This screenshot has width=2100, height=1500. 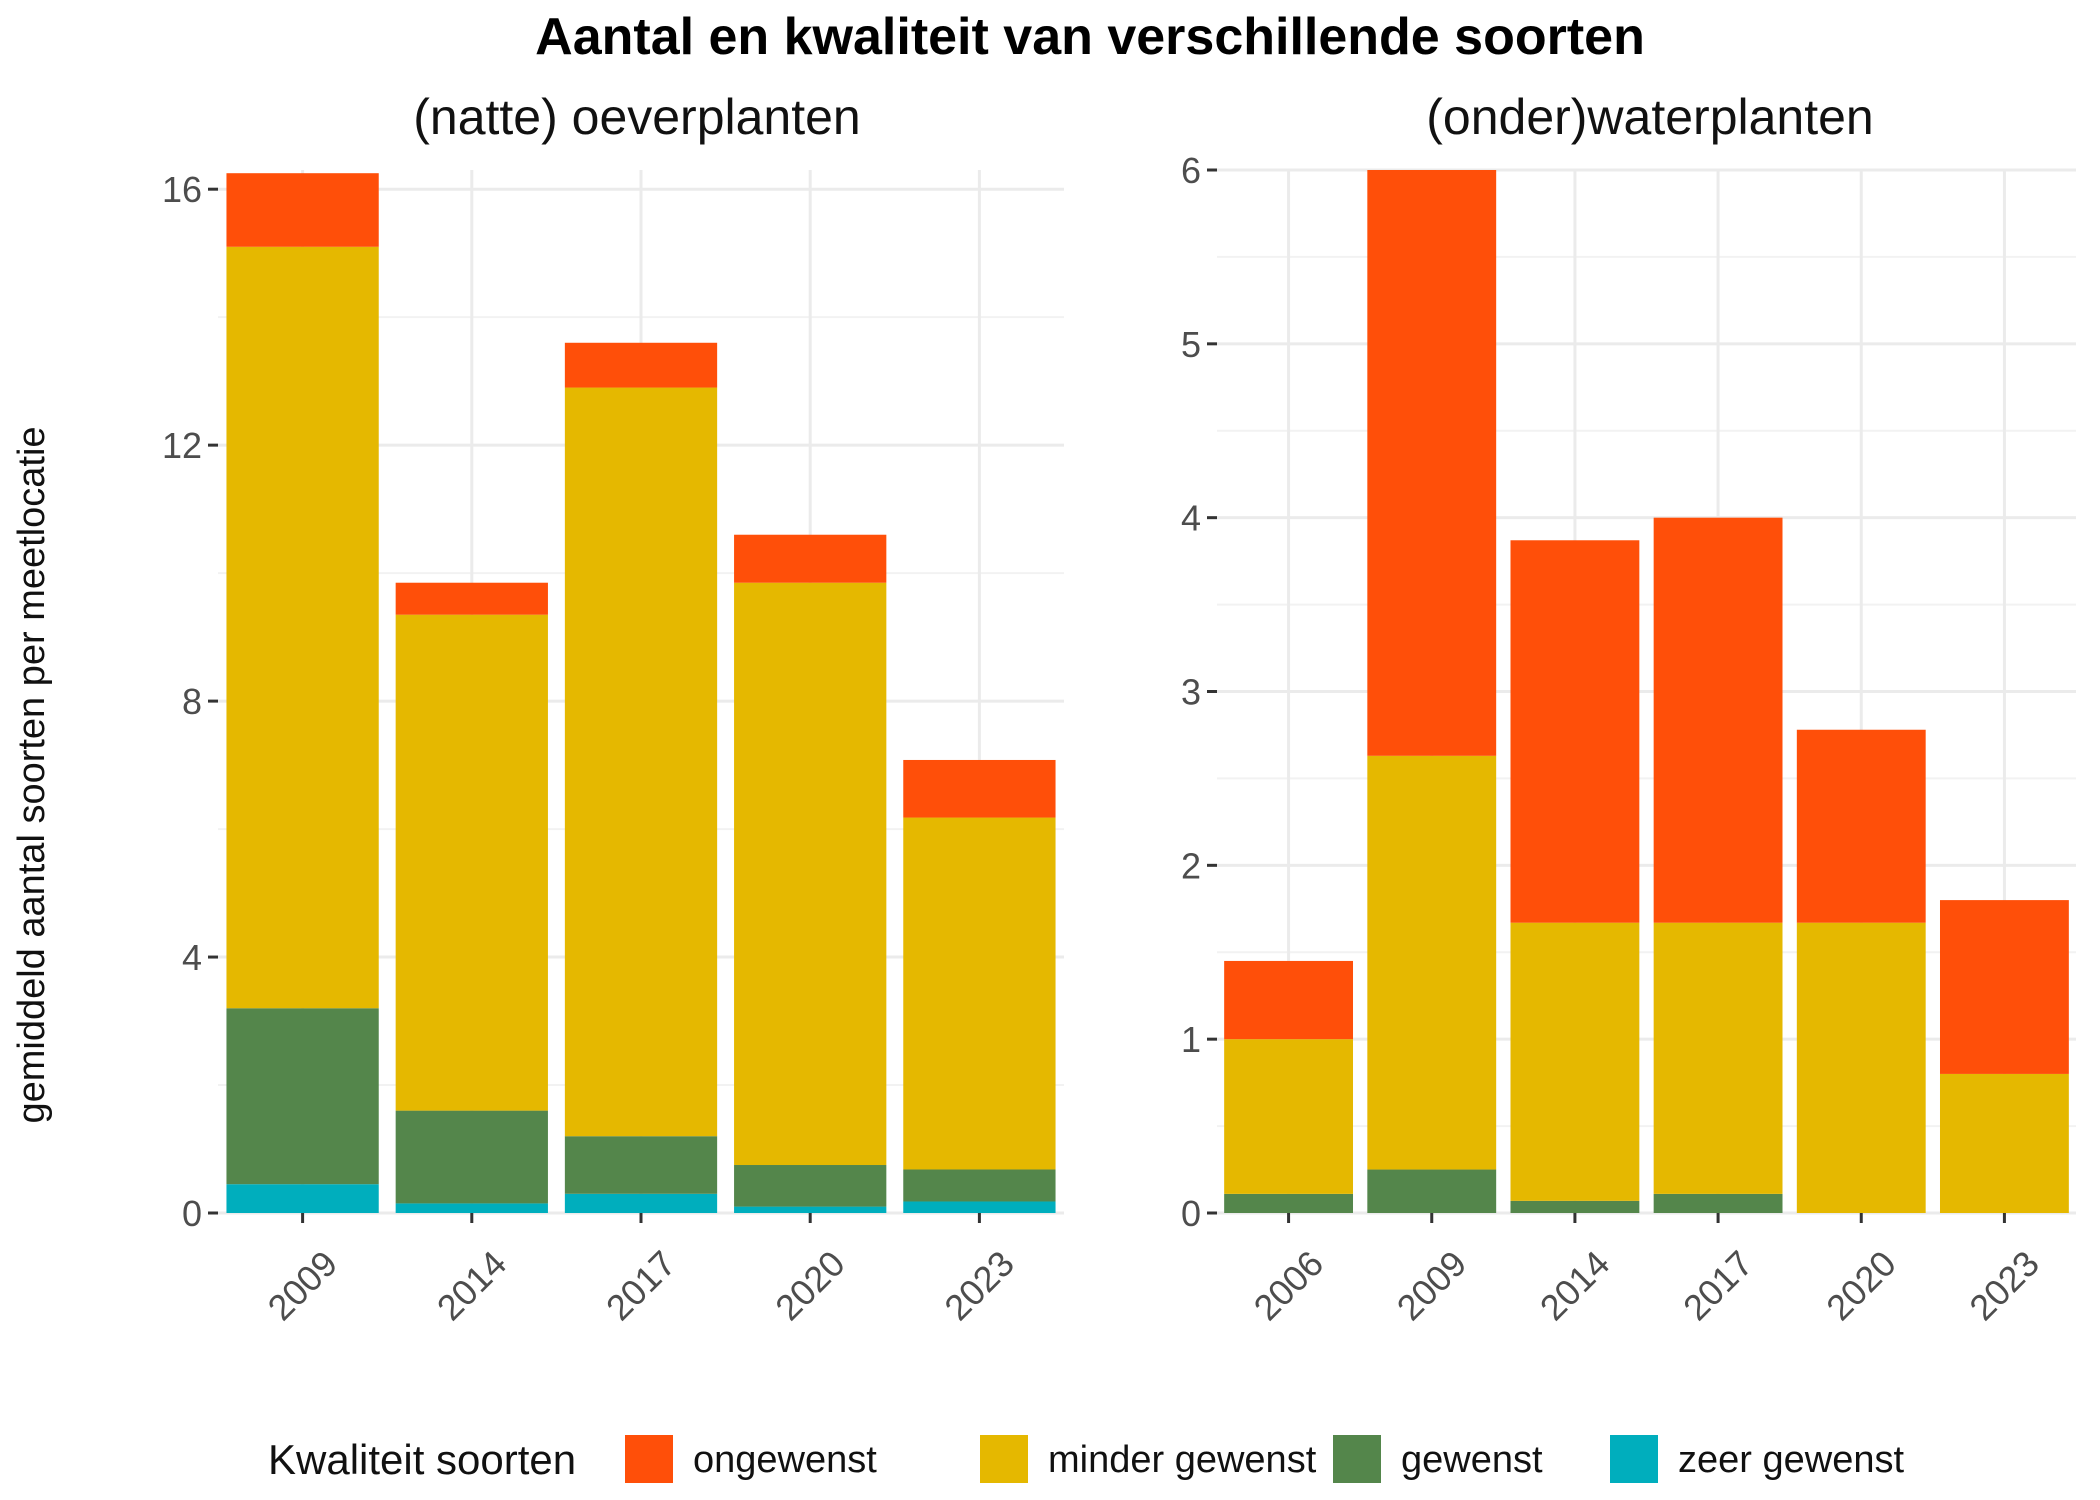 I want to click on bar-zeer-gewenst-2009, so click(x=302, y=1198).